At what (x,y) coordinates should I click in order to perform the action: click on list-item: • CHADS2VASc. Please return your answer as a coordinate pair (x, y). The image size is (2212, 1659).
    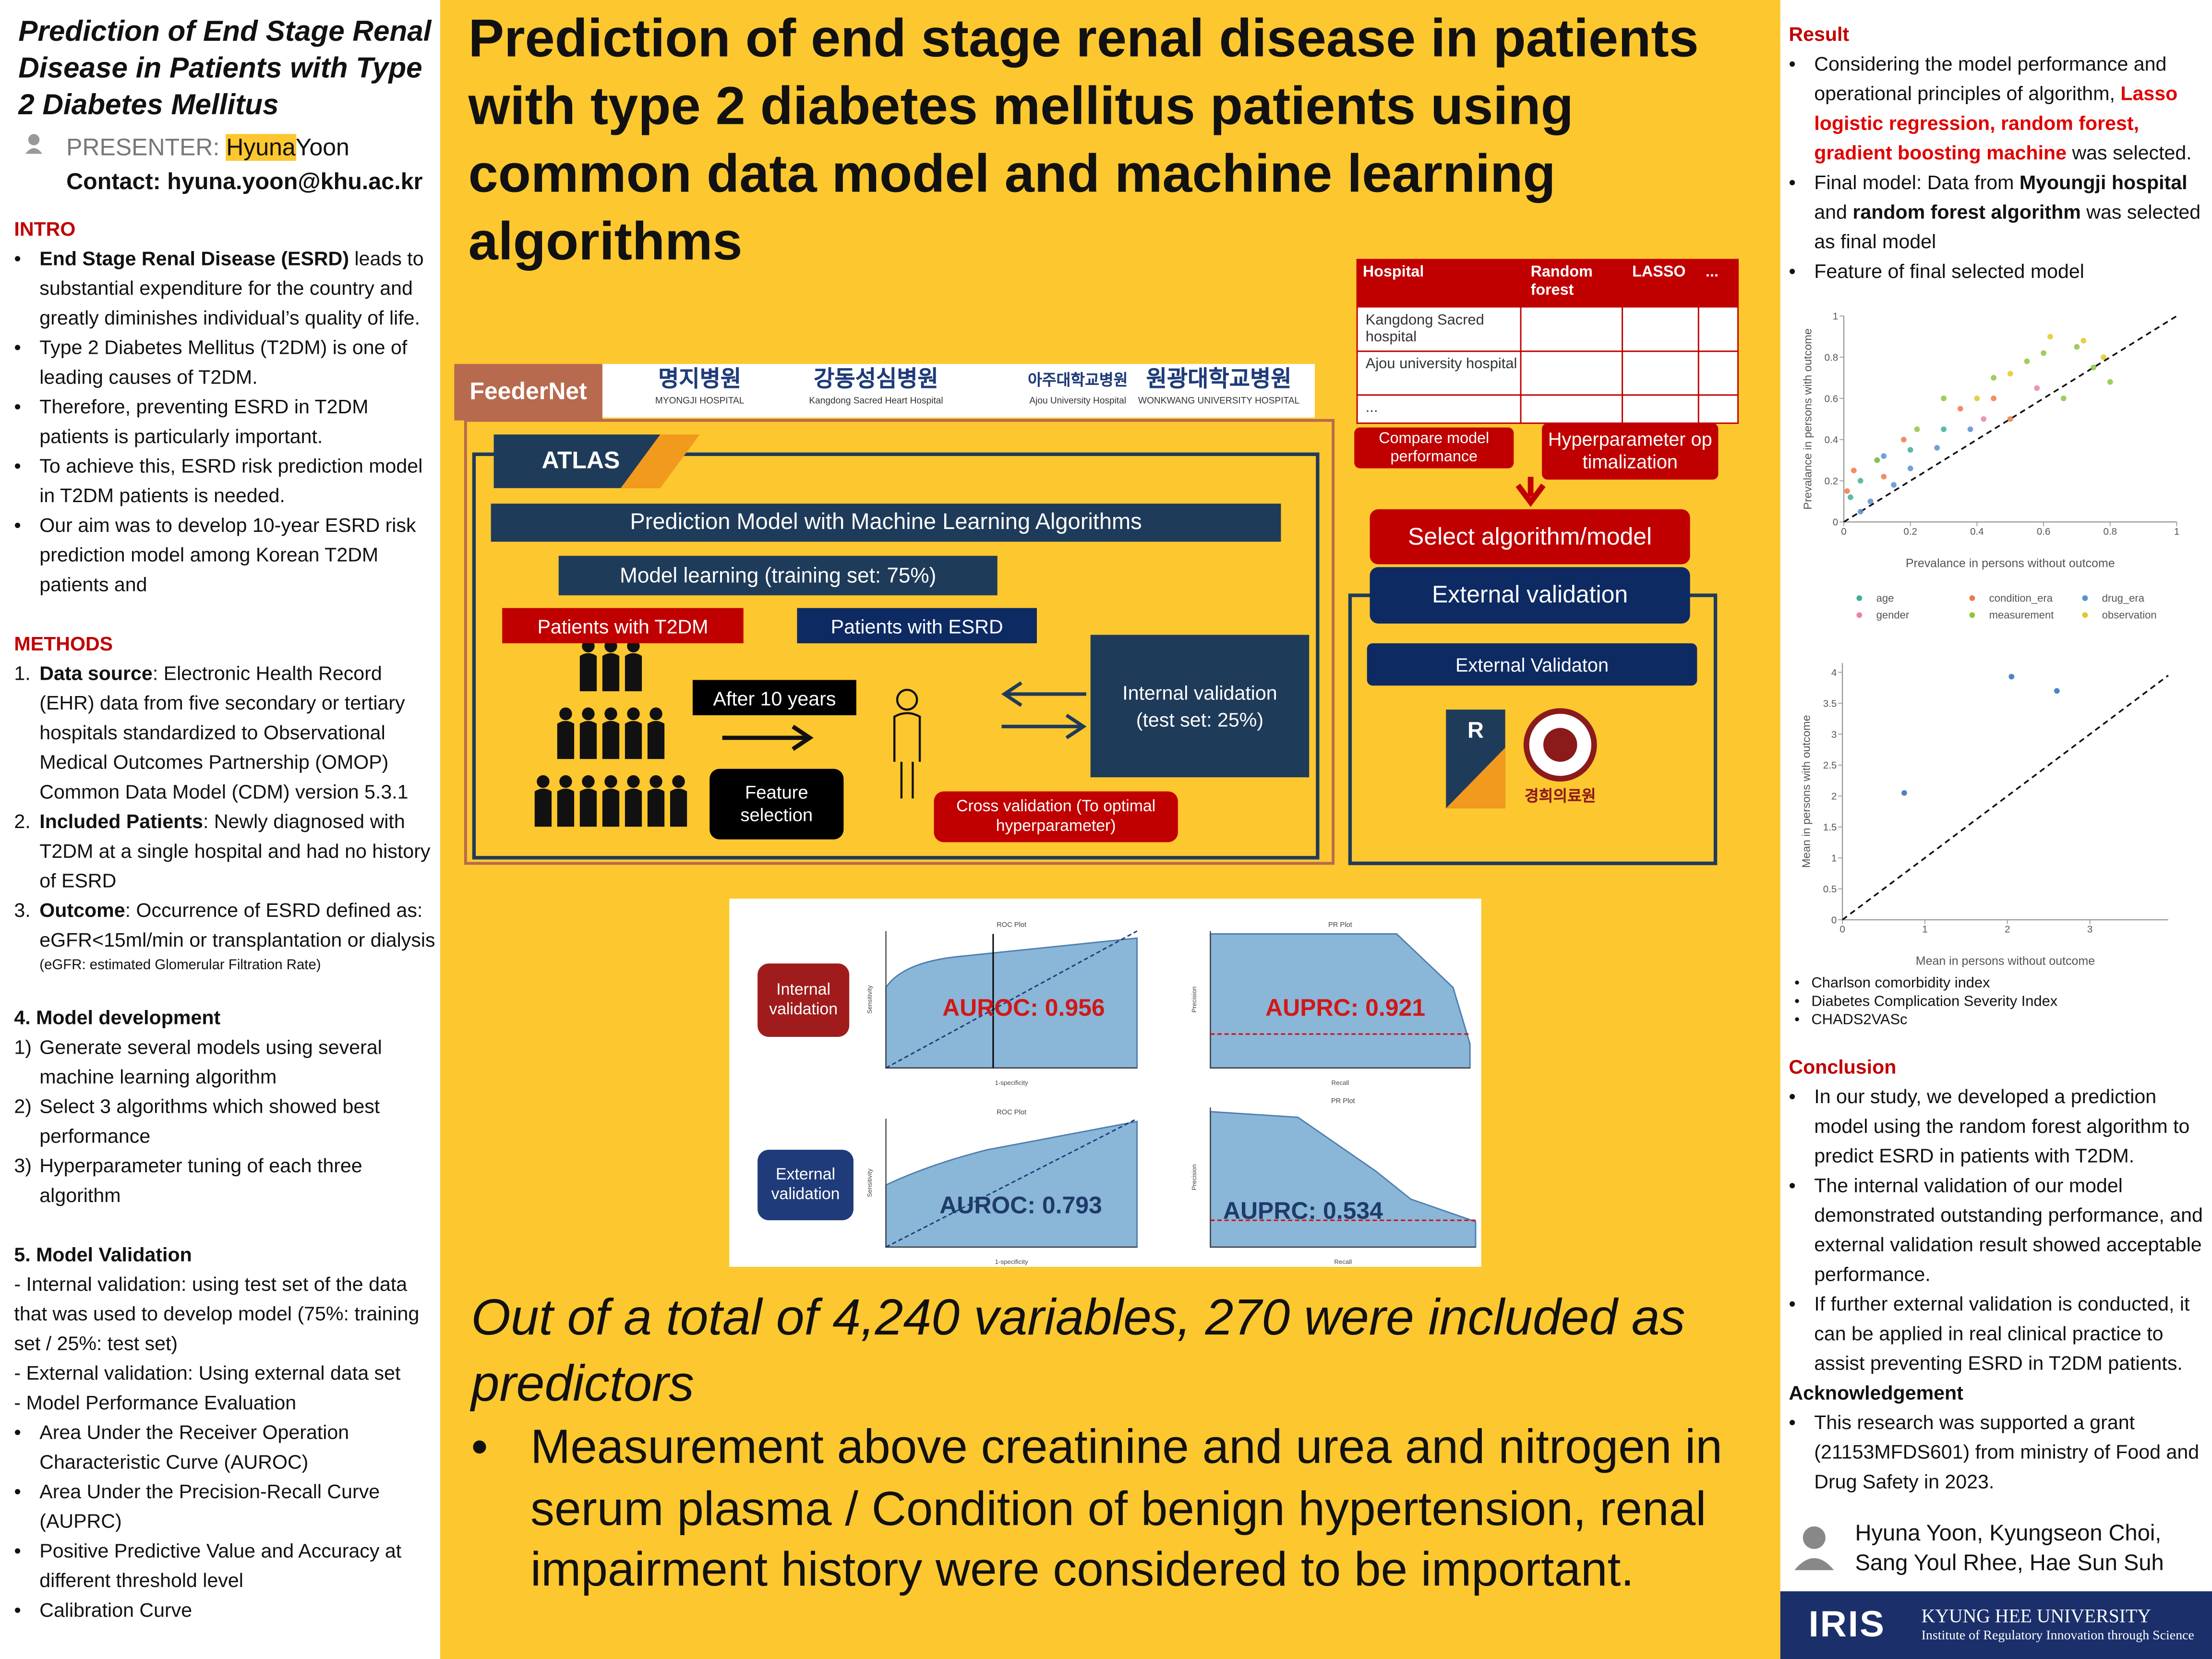
    Looking at the image, I should click on (1999, 1021).